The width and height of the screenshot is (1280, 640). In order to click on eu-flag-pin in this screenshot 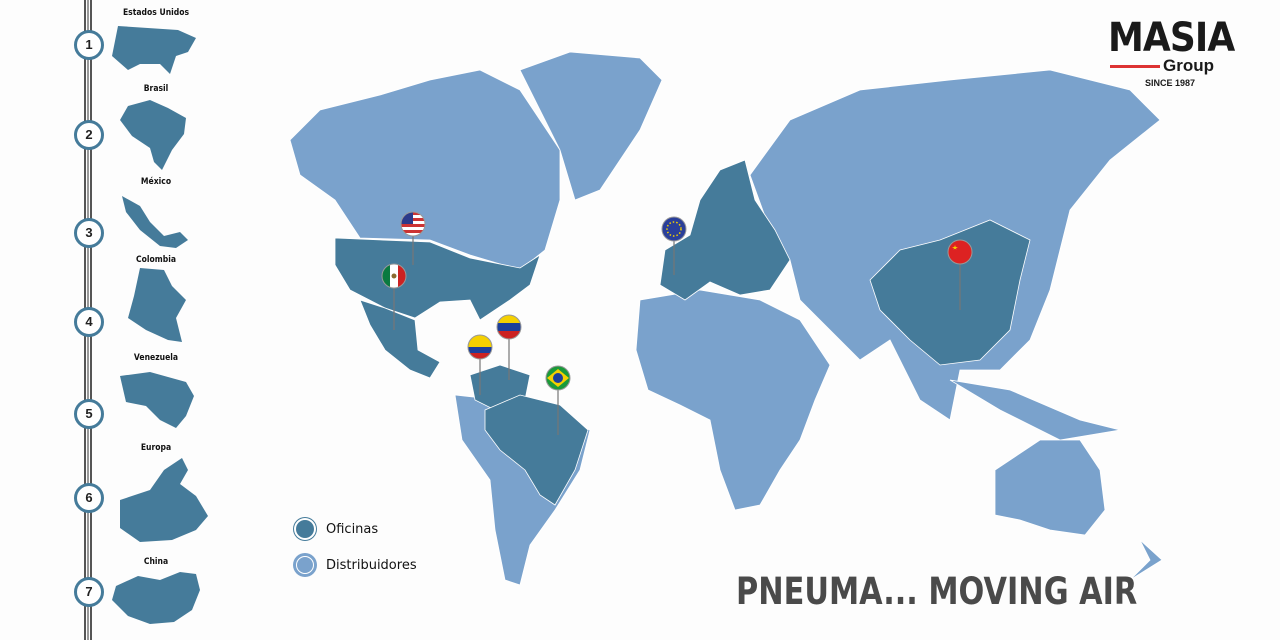, I will do `click(674, 229)`.